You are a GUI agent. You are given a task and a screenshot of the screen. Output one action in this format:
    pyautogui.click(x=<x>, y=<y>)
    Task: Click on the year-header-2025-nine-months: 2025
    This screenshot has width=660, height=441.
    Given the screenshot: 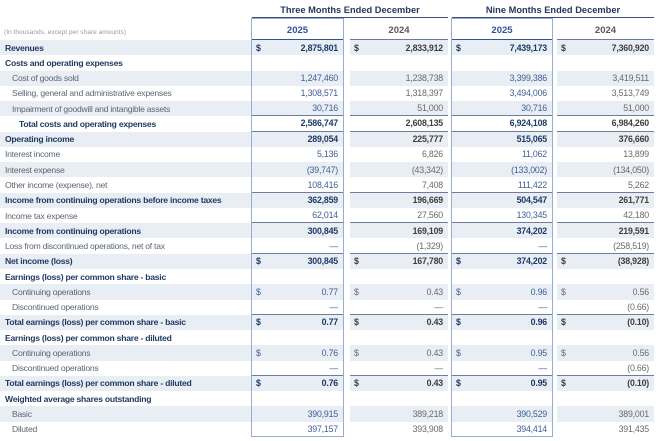 What is the action you would take?
    pyautogui.click(x=502, y=29)
    